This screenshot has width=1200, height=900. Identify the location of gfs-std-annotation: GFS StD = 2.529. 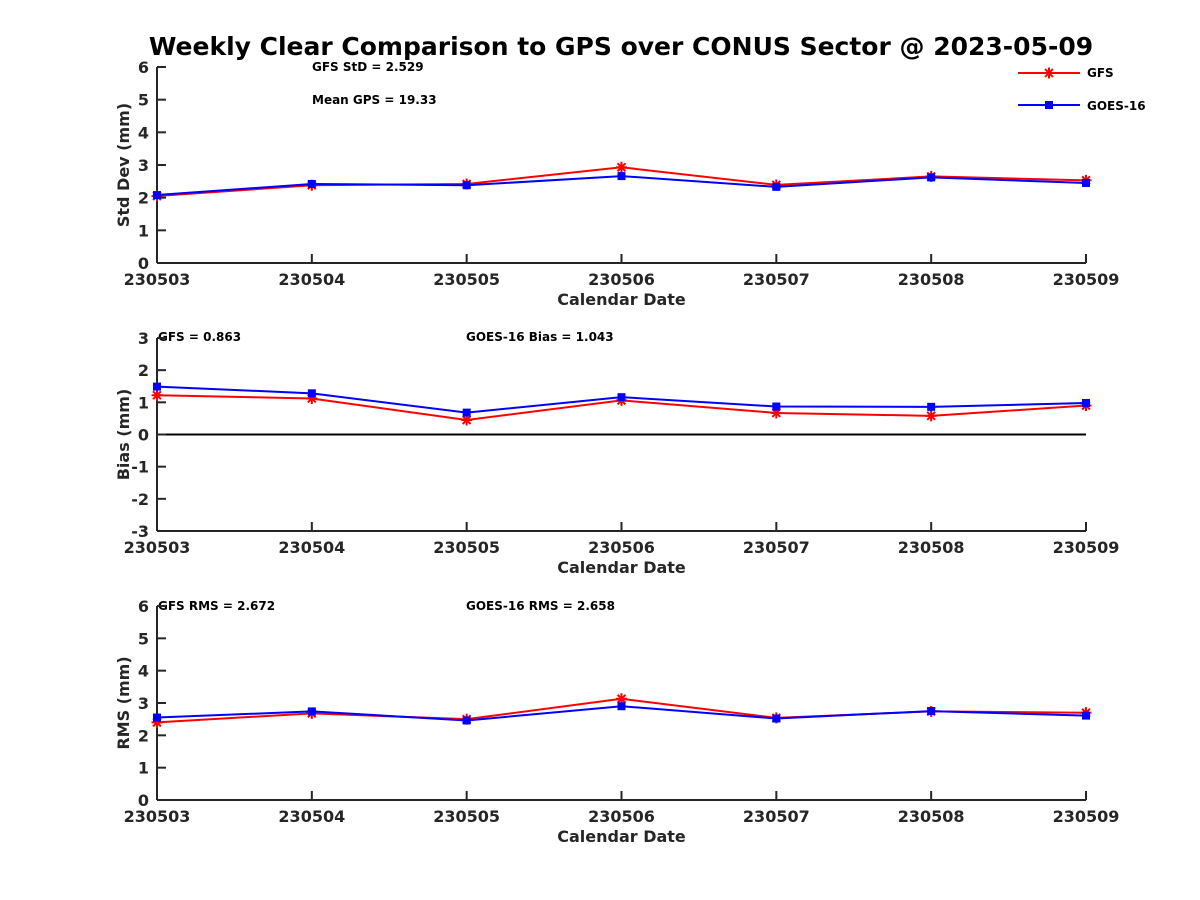
(368, 67).